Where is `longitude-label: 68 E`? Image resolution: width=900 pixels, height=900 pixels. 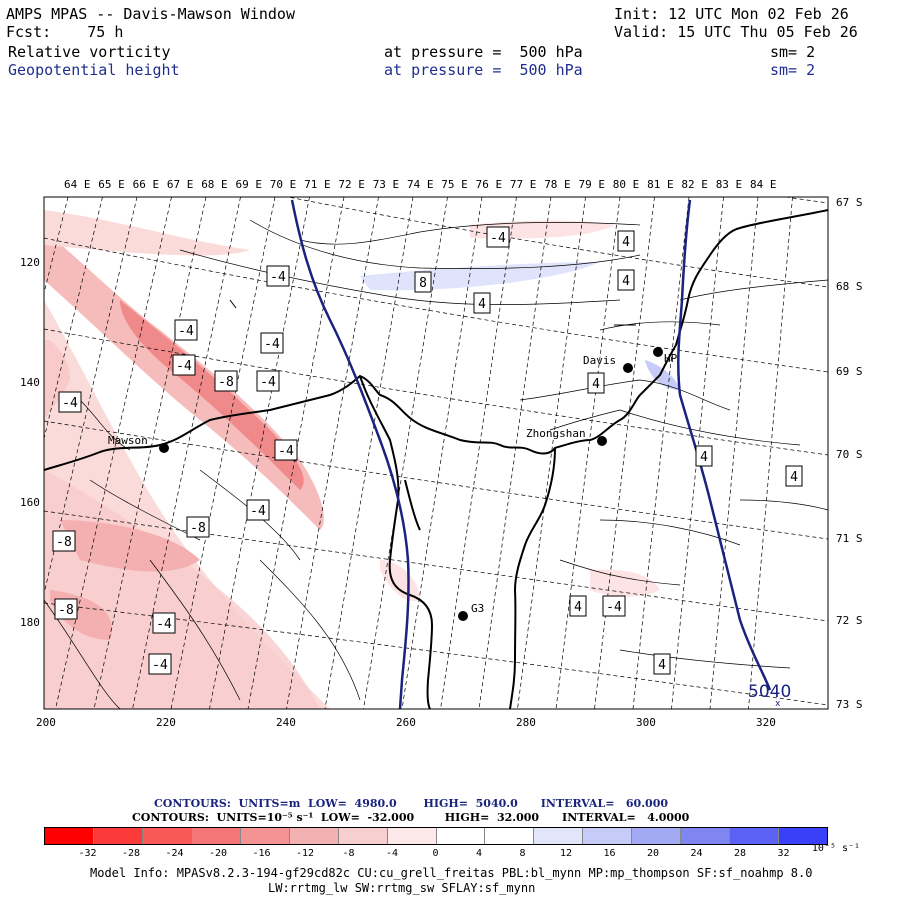 longitude-label: 68 E is located at coordinates (214, 184).